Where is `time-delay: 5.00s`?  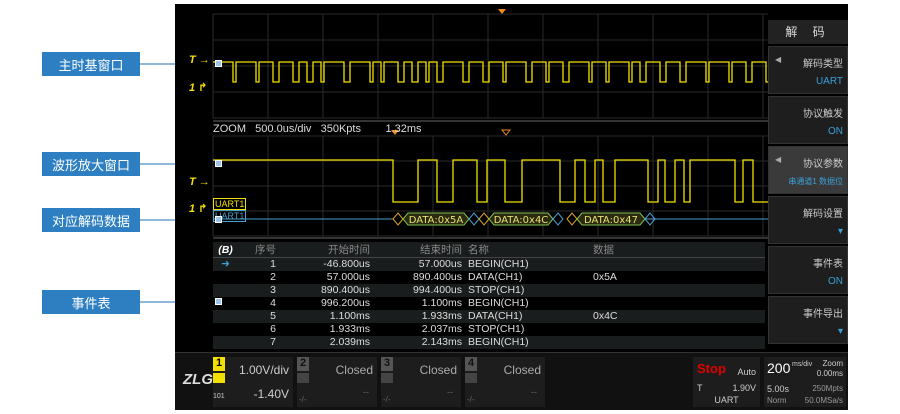 time-delay: 5.00s is located at coordinates (778, 389).